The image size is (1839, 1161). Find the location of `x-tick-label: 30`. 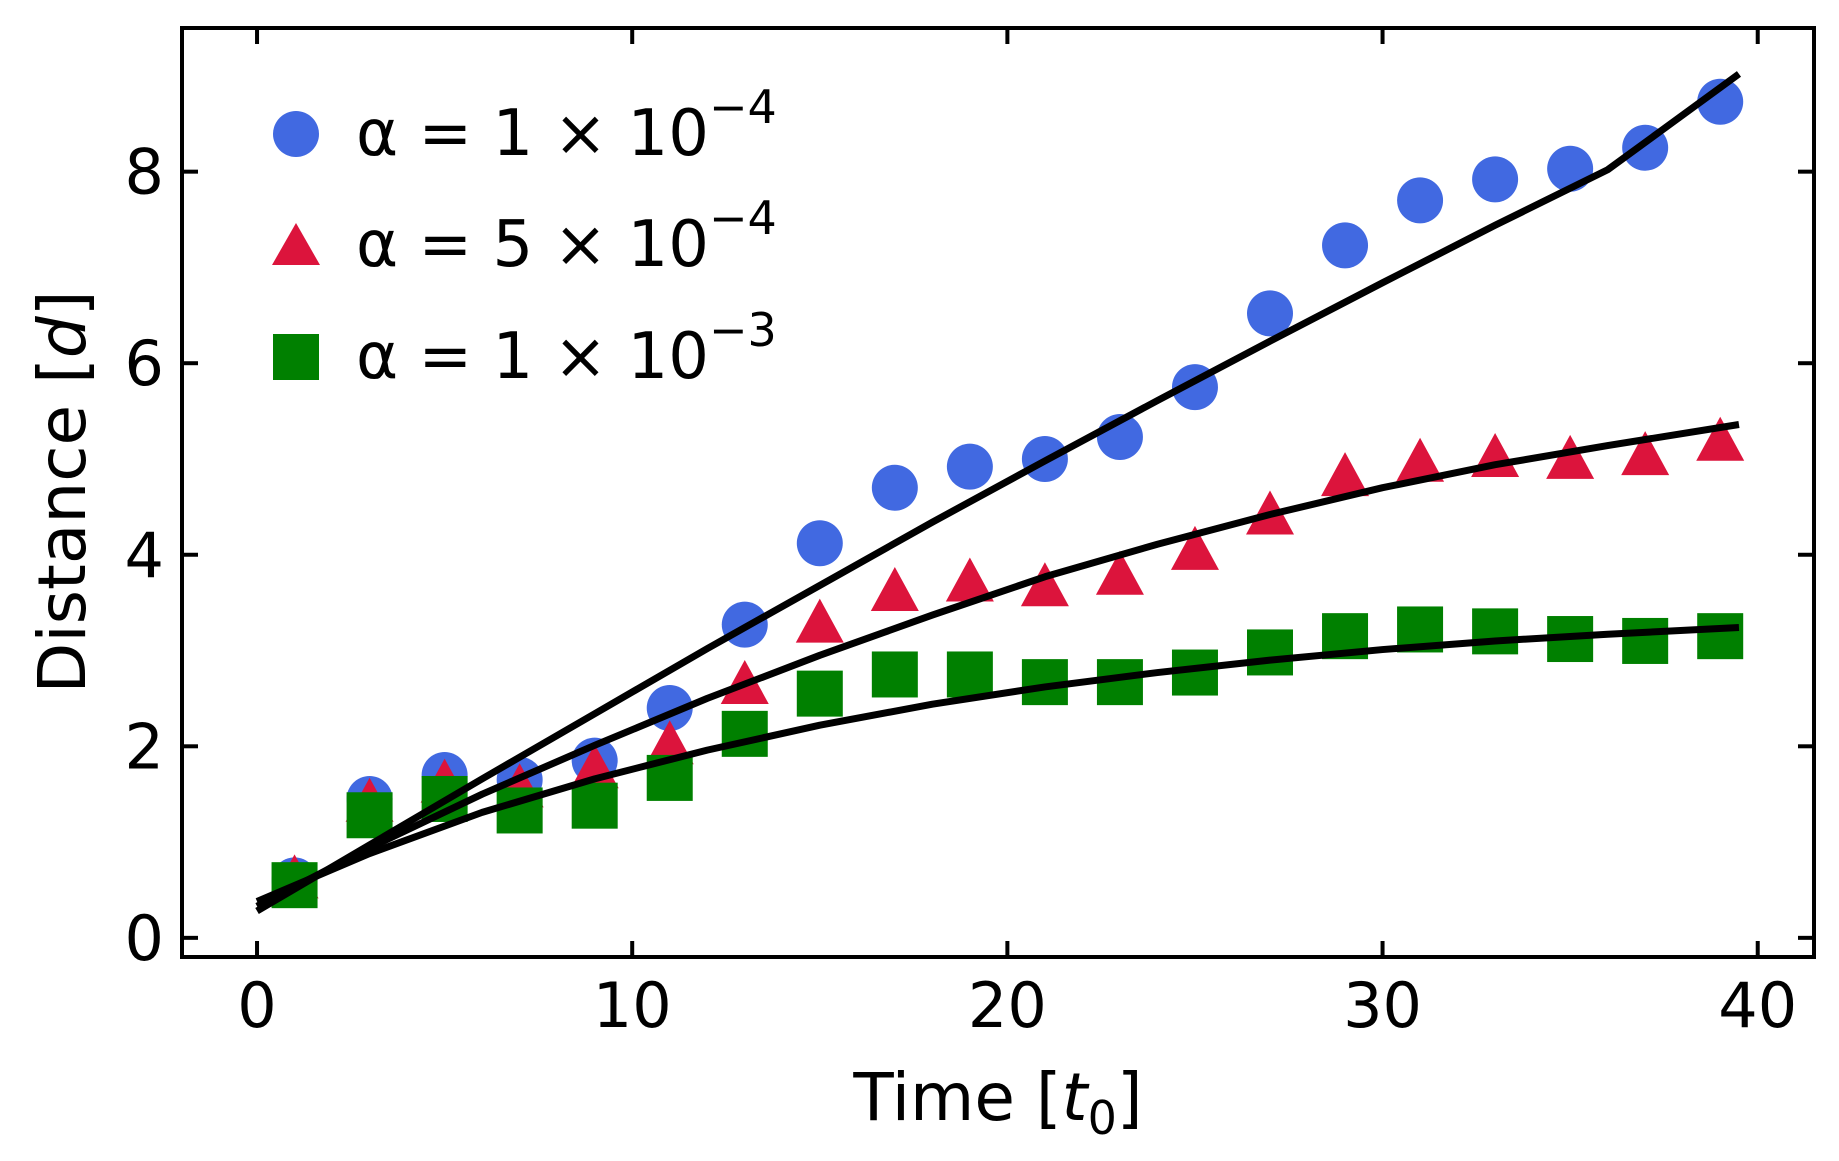

x-tick-label: 30 is located at coordinates (1382, 1005).